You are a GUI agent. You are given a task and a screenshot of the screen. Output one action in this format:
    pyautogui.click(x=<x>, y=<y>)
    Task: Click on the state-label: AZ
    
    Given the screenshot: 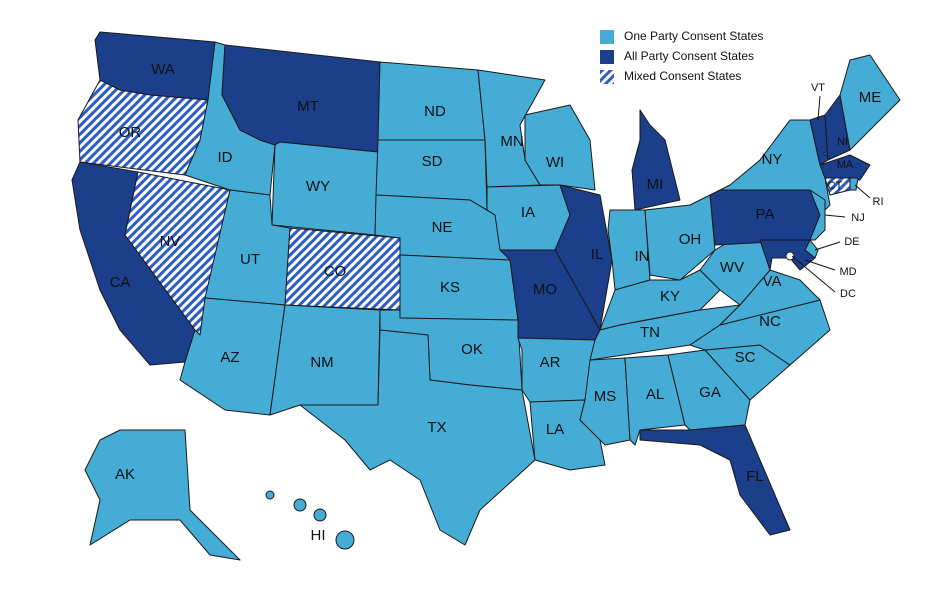 What is the action you would take?
    pyautogui.click(x=229, y=357)
    